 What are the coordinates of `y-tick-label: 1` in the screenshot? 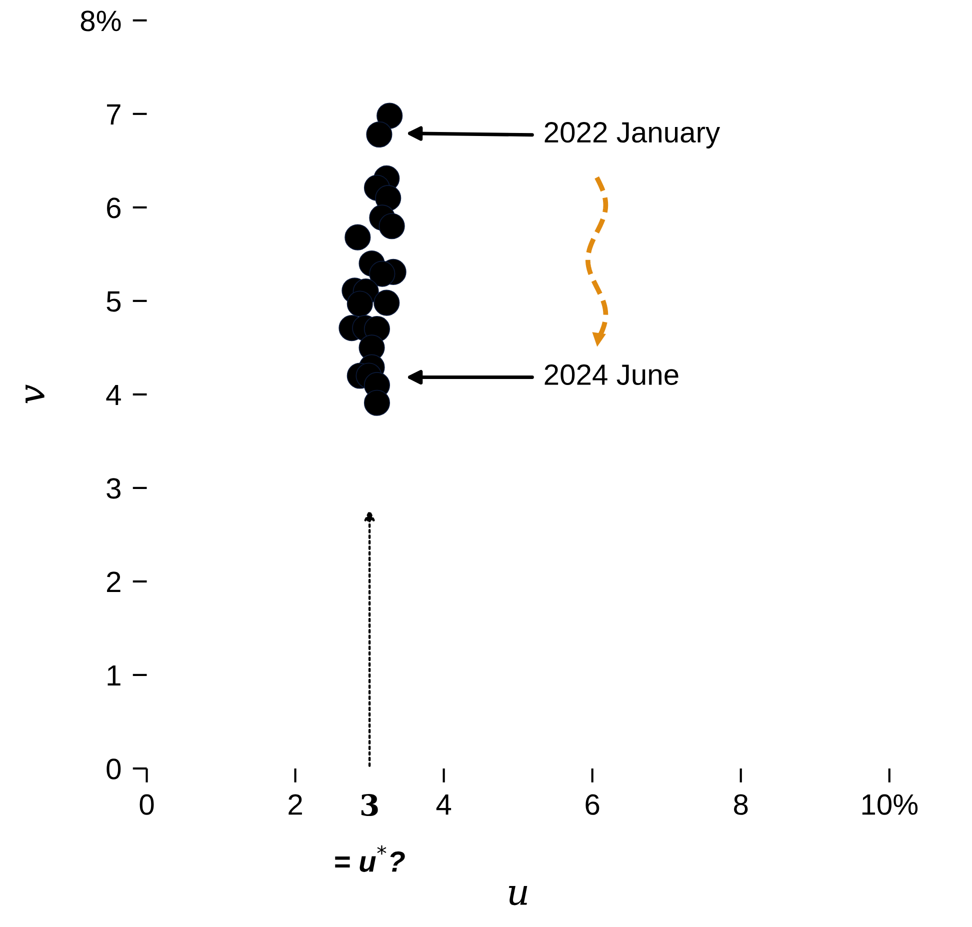 It's located at (114, 675).